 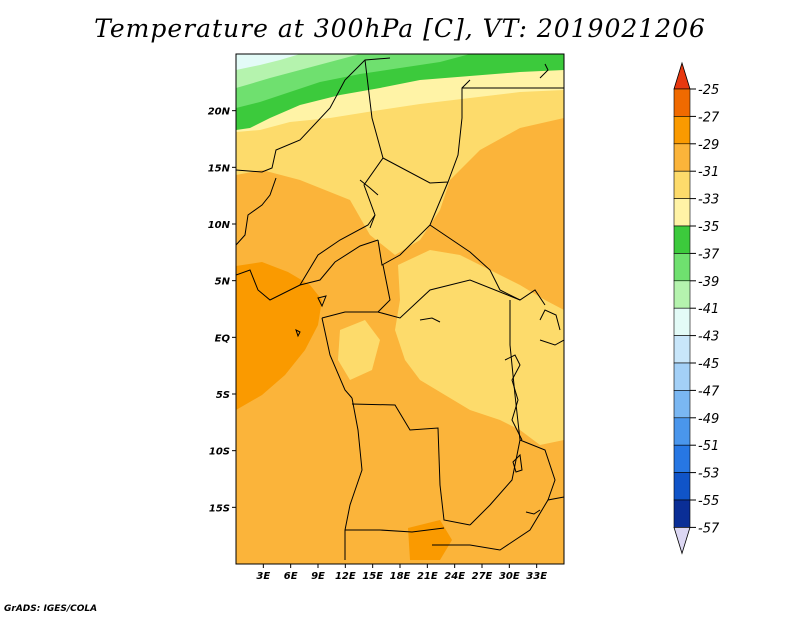 I want to click on lon-tick-label: 30E, so click(x=509, y=576).